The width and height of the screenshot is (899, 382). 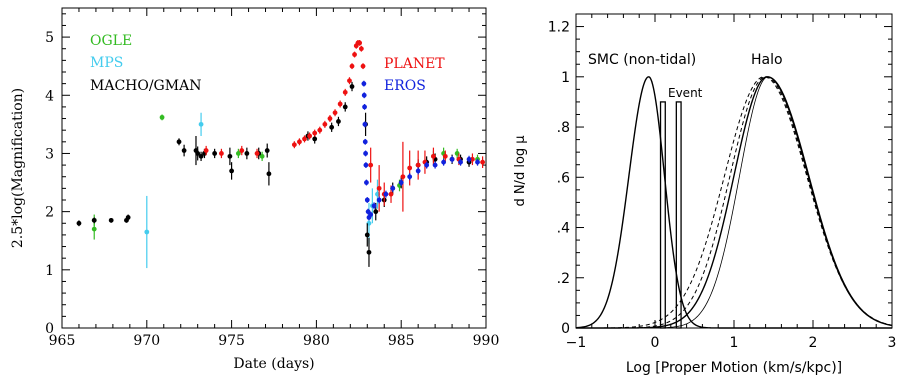 What do you see at coordinates (486, 341) in the screenshot?
I see `lightcurve-x-tick-label: 990` at bounding box center [486, 341].